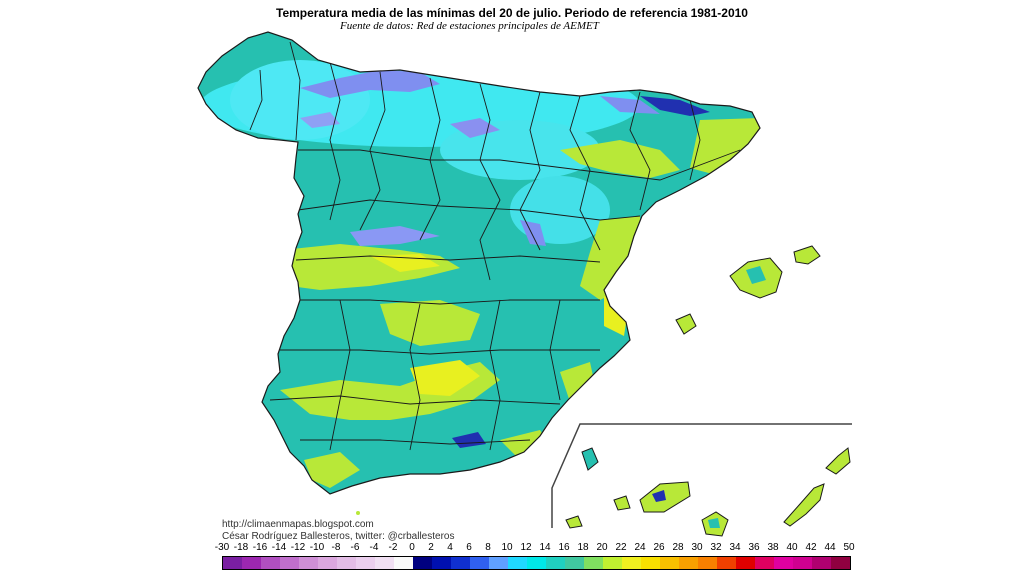 The height and width of the screenshot is (576, 1024). Describe the element at coordinates (697, 547) in the screenshot. I see `legend-label: 30` at that location.